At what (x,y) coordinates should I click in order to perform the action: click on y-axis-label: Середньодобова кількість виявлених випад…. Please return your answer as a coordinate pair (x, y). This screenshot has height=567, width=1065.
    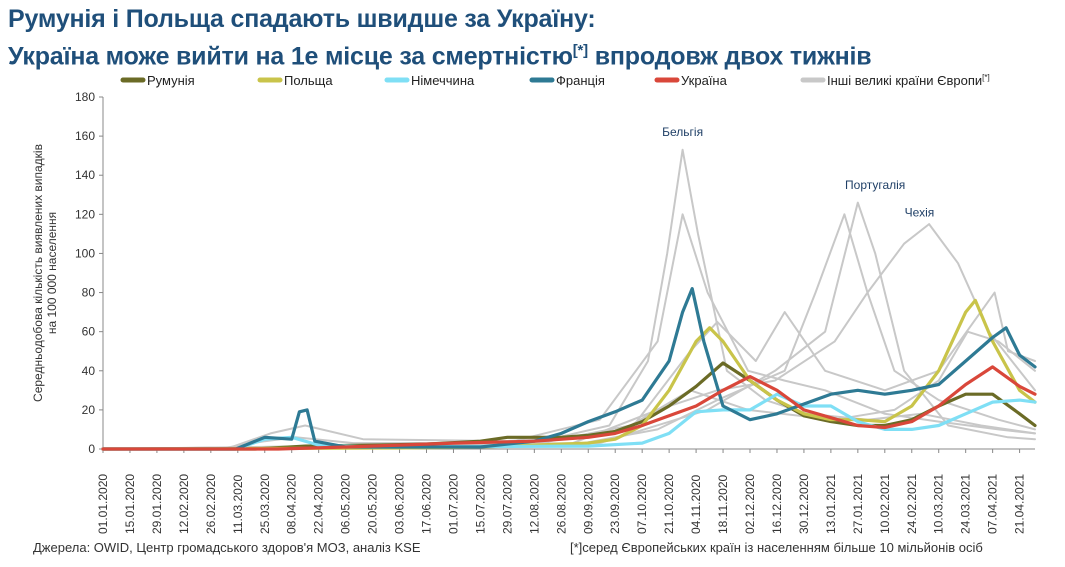
    Looking at the image, I should click on (45, 273).